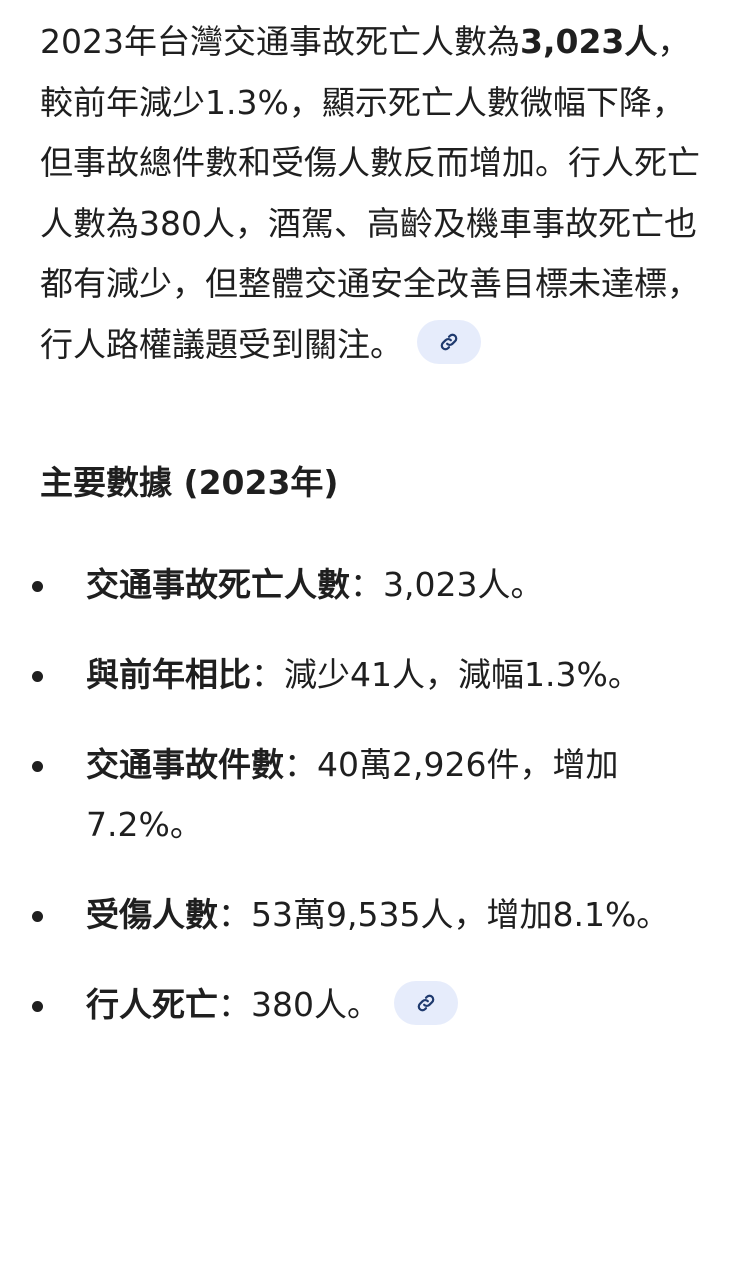 Image resolution: width=743 pixels, height=1280 pixels. Describe the element at coordinates (352, 794) in the screenshot. I see `item-text: ：40萬2,926件，增加7.2%。` at that location.